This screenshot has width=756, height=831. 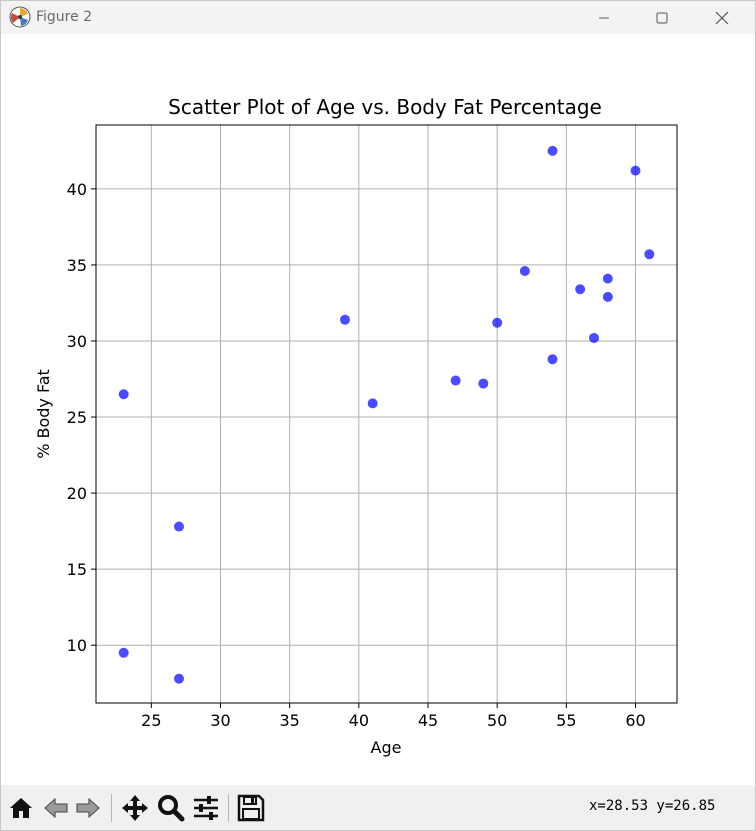 What do you see at coordinates (652, 806) in the screenshot?
I see `cursor-coordinates: x=28.53 y=26.85` at bounding box center [652, 806].